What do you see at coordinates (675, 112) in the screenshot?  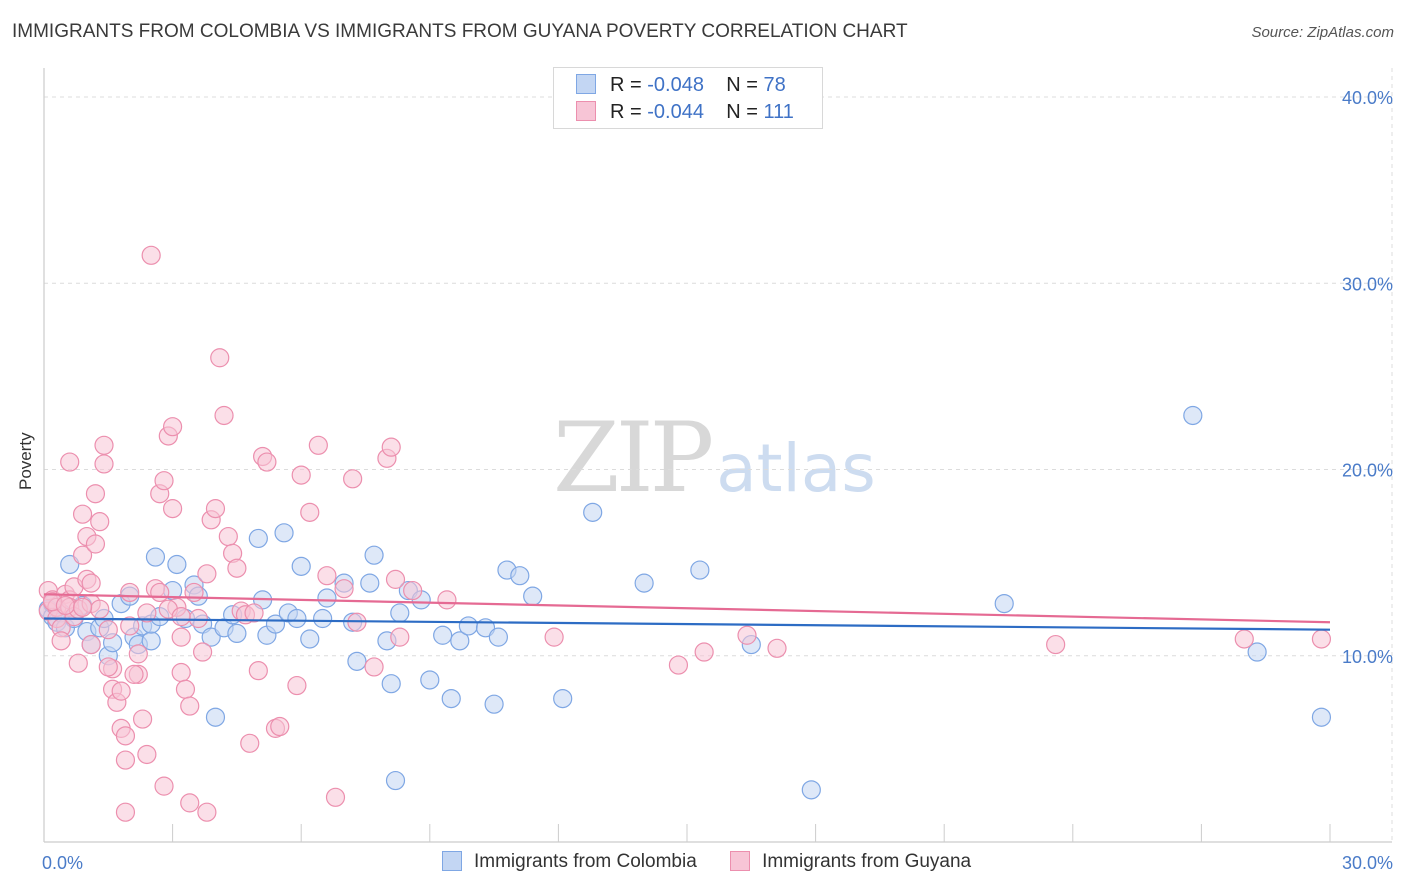 I see `r-value: -0.044` at bounding box center [675, 112].